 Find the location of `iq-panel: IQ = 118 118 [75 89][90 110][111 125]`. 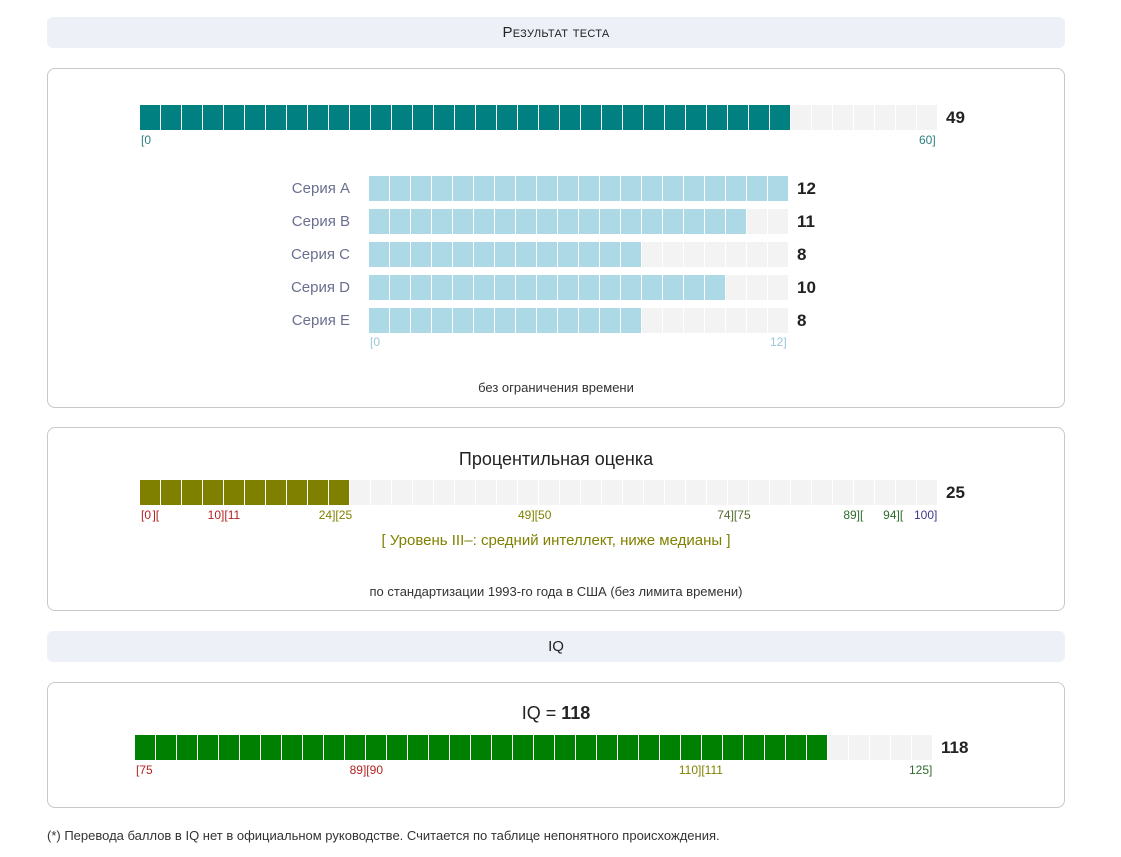

iq-panel: IQ = 118 118 [75 89][90 110][111 125] is located at coordinates (556, 745).